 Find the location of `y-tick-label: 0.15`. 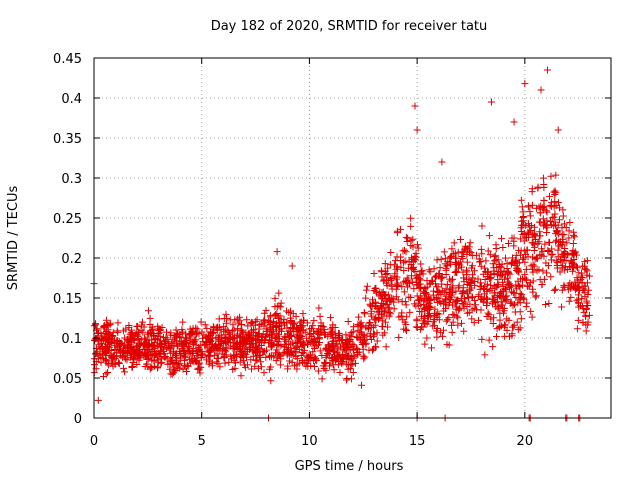

y-tick-label: 0.15 is located at coordinates (67, 299).